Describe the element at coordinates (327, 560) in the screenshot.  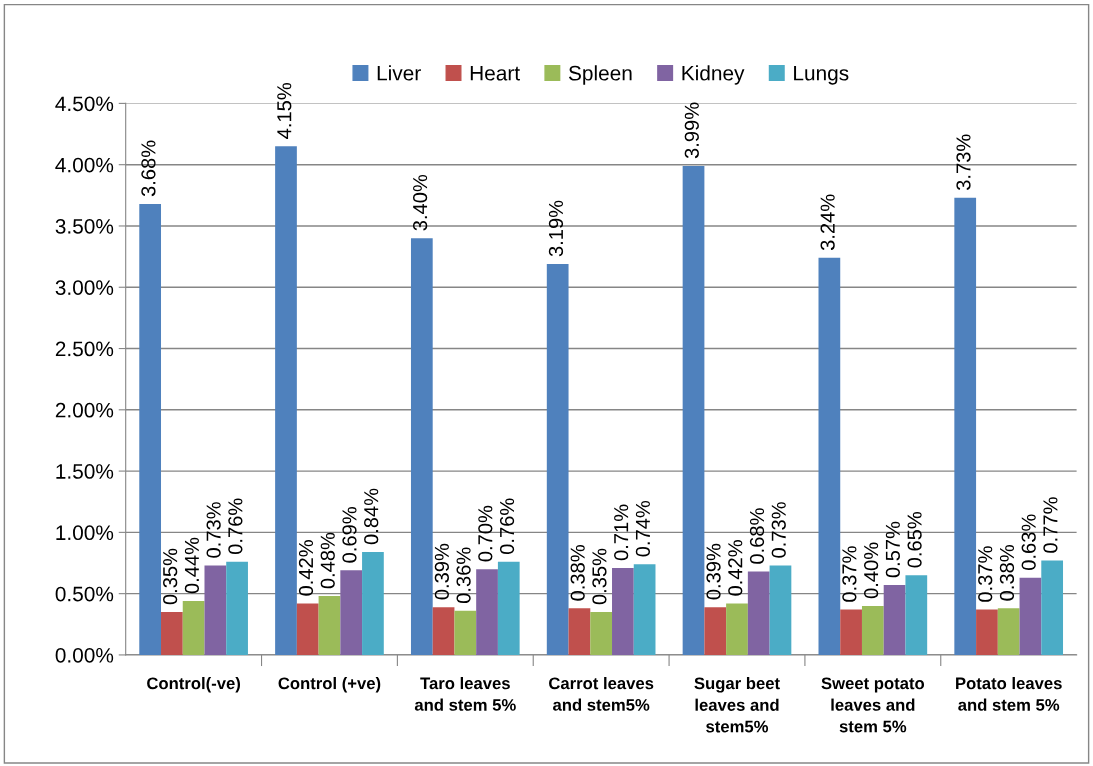
I see `data-label: 0.48%` at that location.